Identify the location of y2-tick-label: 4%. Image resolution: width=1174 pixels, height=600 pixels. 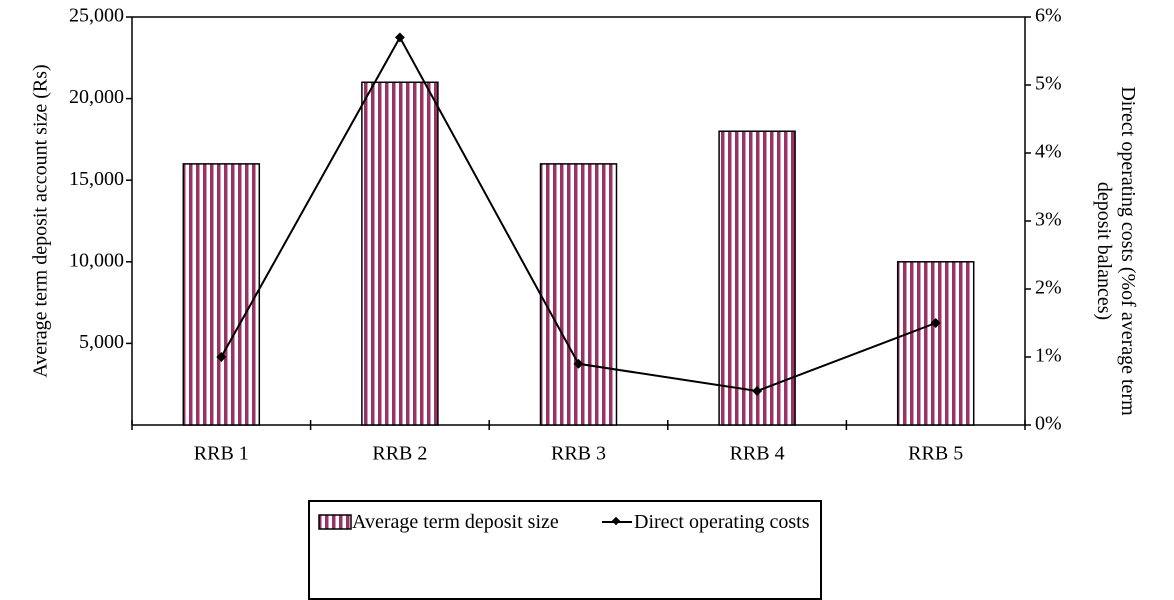
(1048, 152).